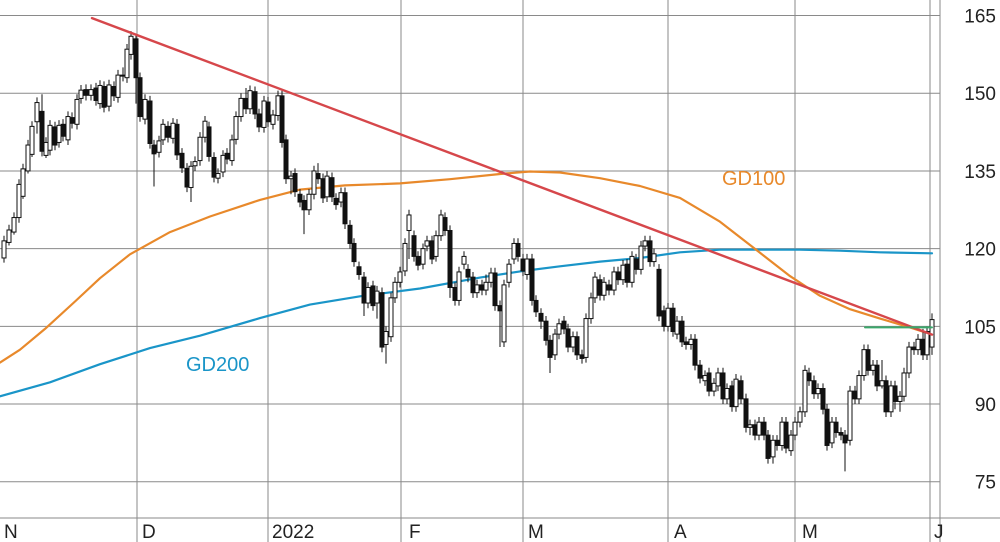 The height and width of the screenshot is (542, 1000). Describe the element at coordinates (985, 405) in the screenshot. I see `y-tick-label: 90` at that location.